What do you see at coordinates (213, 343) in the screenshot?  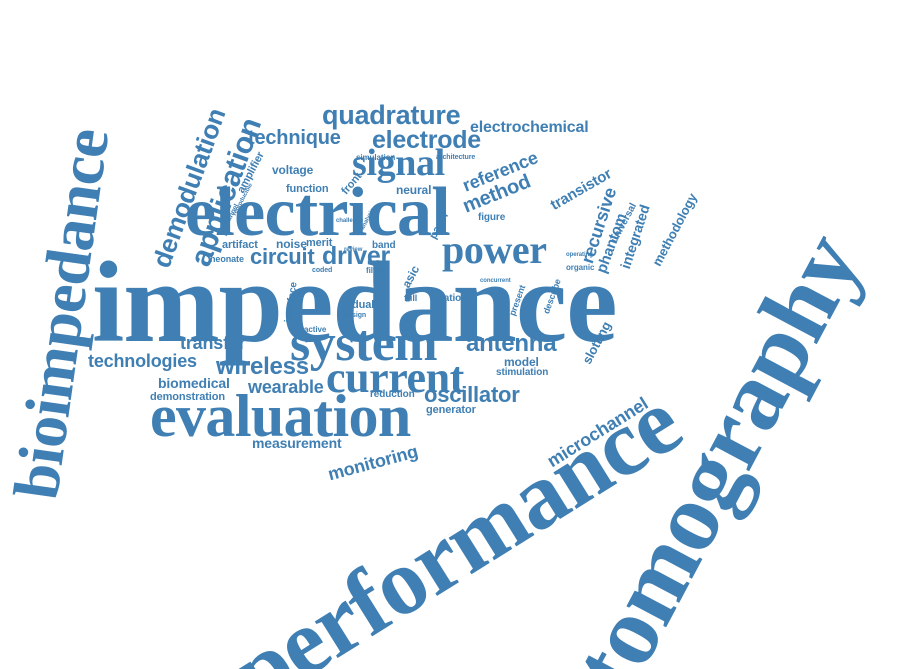 I see `cloud-word: transfer` at bounding box center [213, 343].